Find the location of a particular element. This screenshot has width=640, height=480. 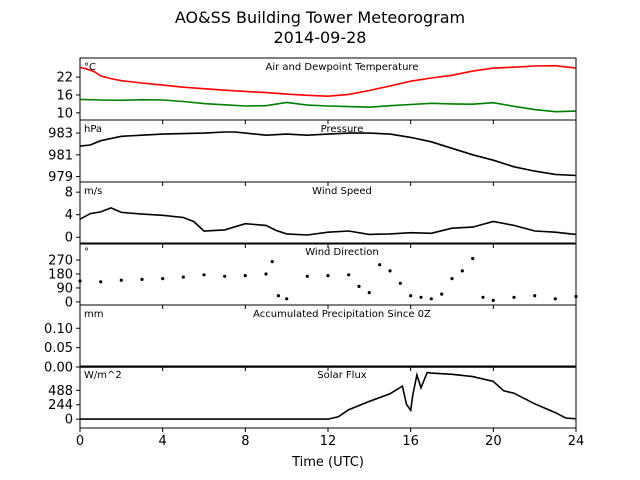

y-tick-label: 981 is located at coordinates (60, 155).